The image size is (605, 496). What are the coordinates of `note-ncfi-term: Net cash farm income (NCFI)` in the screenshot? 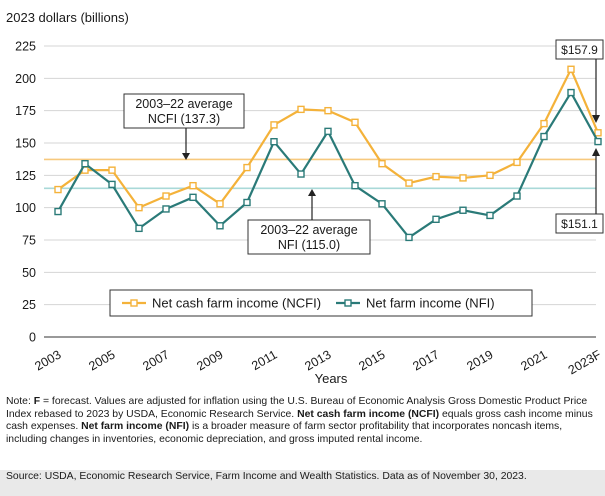 It's located at (368, 414).